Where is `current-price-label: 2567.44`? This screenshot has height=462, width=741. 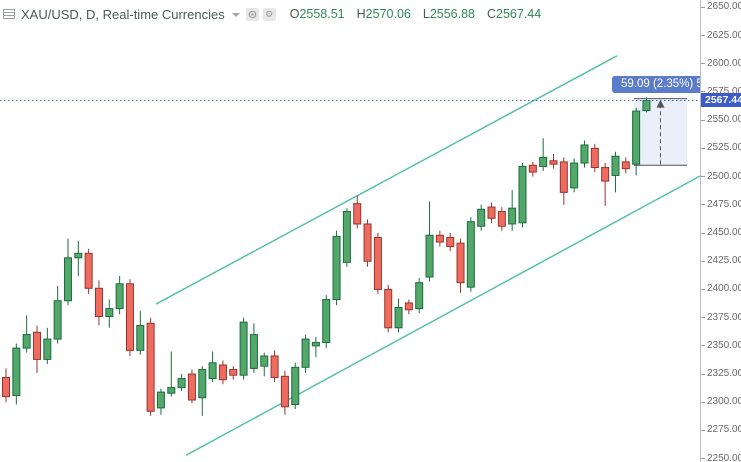
current-price-label: 2567.44 is located at coordinates (721, 100).